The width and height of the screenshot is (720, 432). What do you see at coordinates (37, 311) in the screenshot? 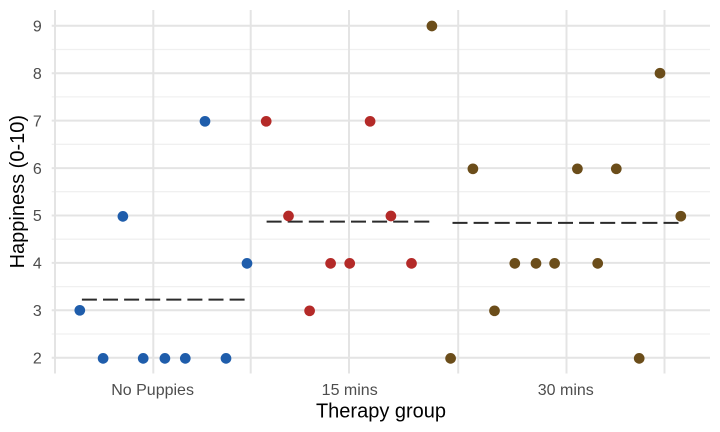
I see `svg-text: 3` at bounding box center [37, 311].